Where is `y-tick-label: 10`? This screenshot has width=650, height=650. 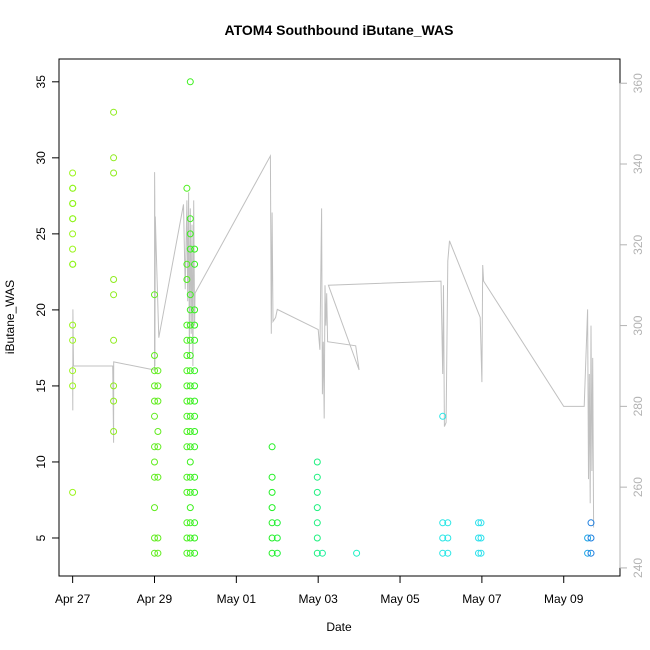
y-tick-label: 10 is located at coordinates (41, 462).